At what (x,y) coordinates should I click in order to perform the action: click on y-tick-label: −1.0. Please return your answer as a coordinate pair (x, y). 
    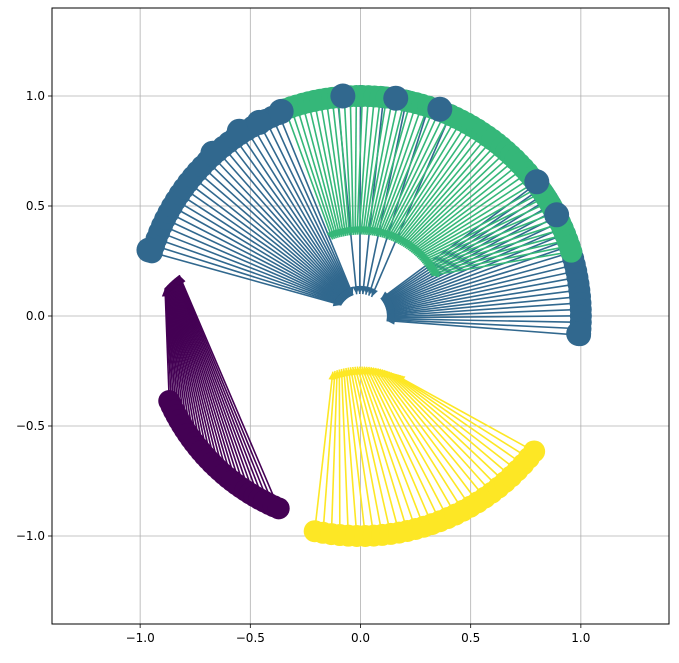
    Looking at the image, I should click on (30, 536).